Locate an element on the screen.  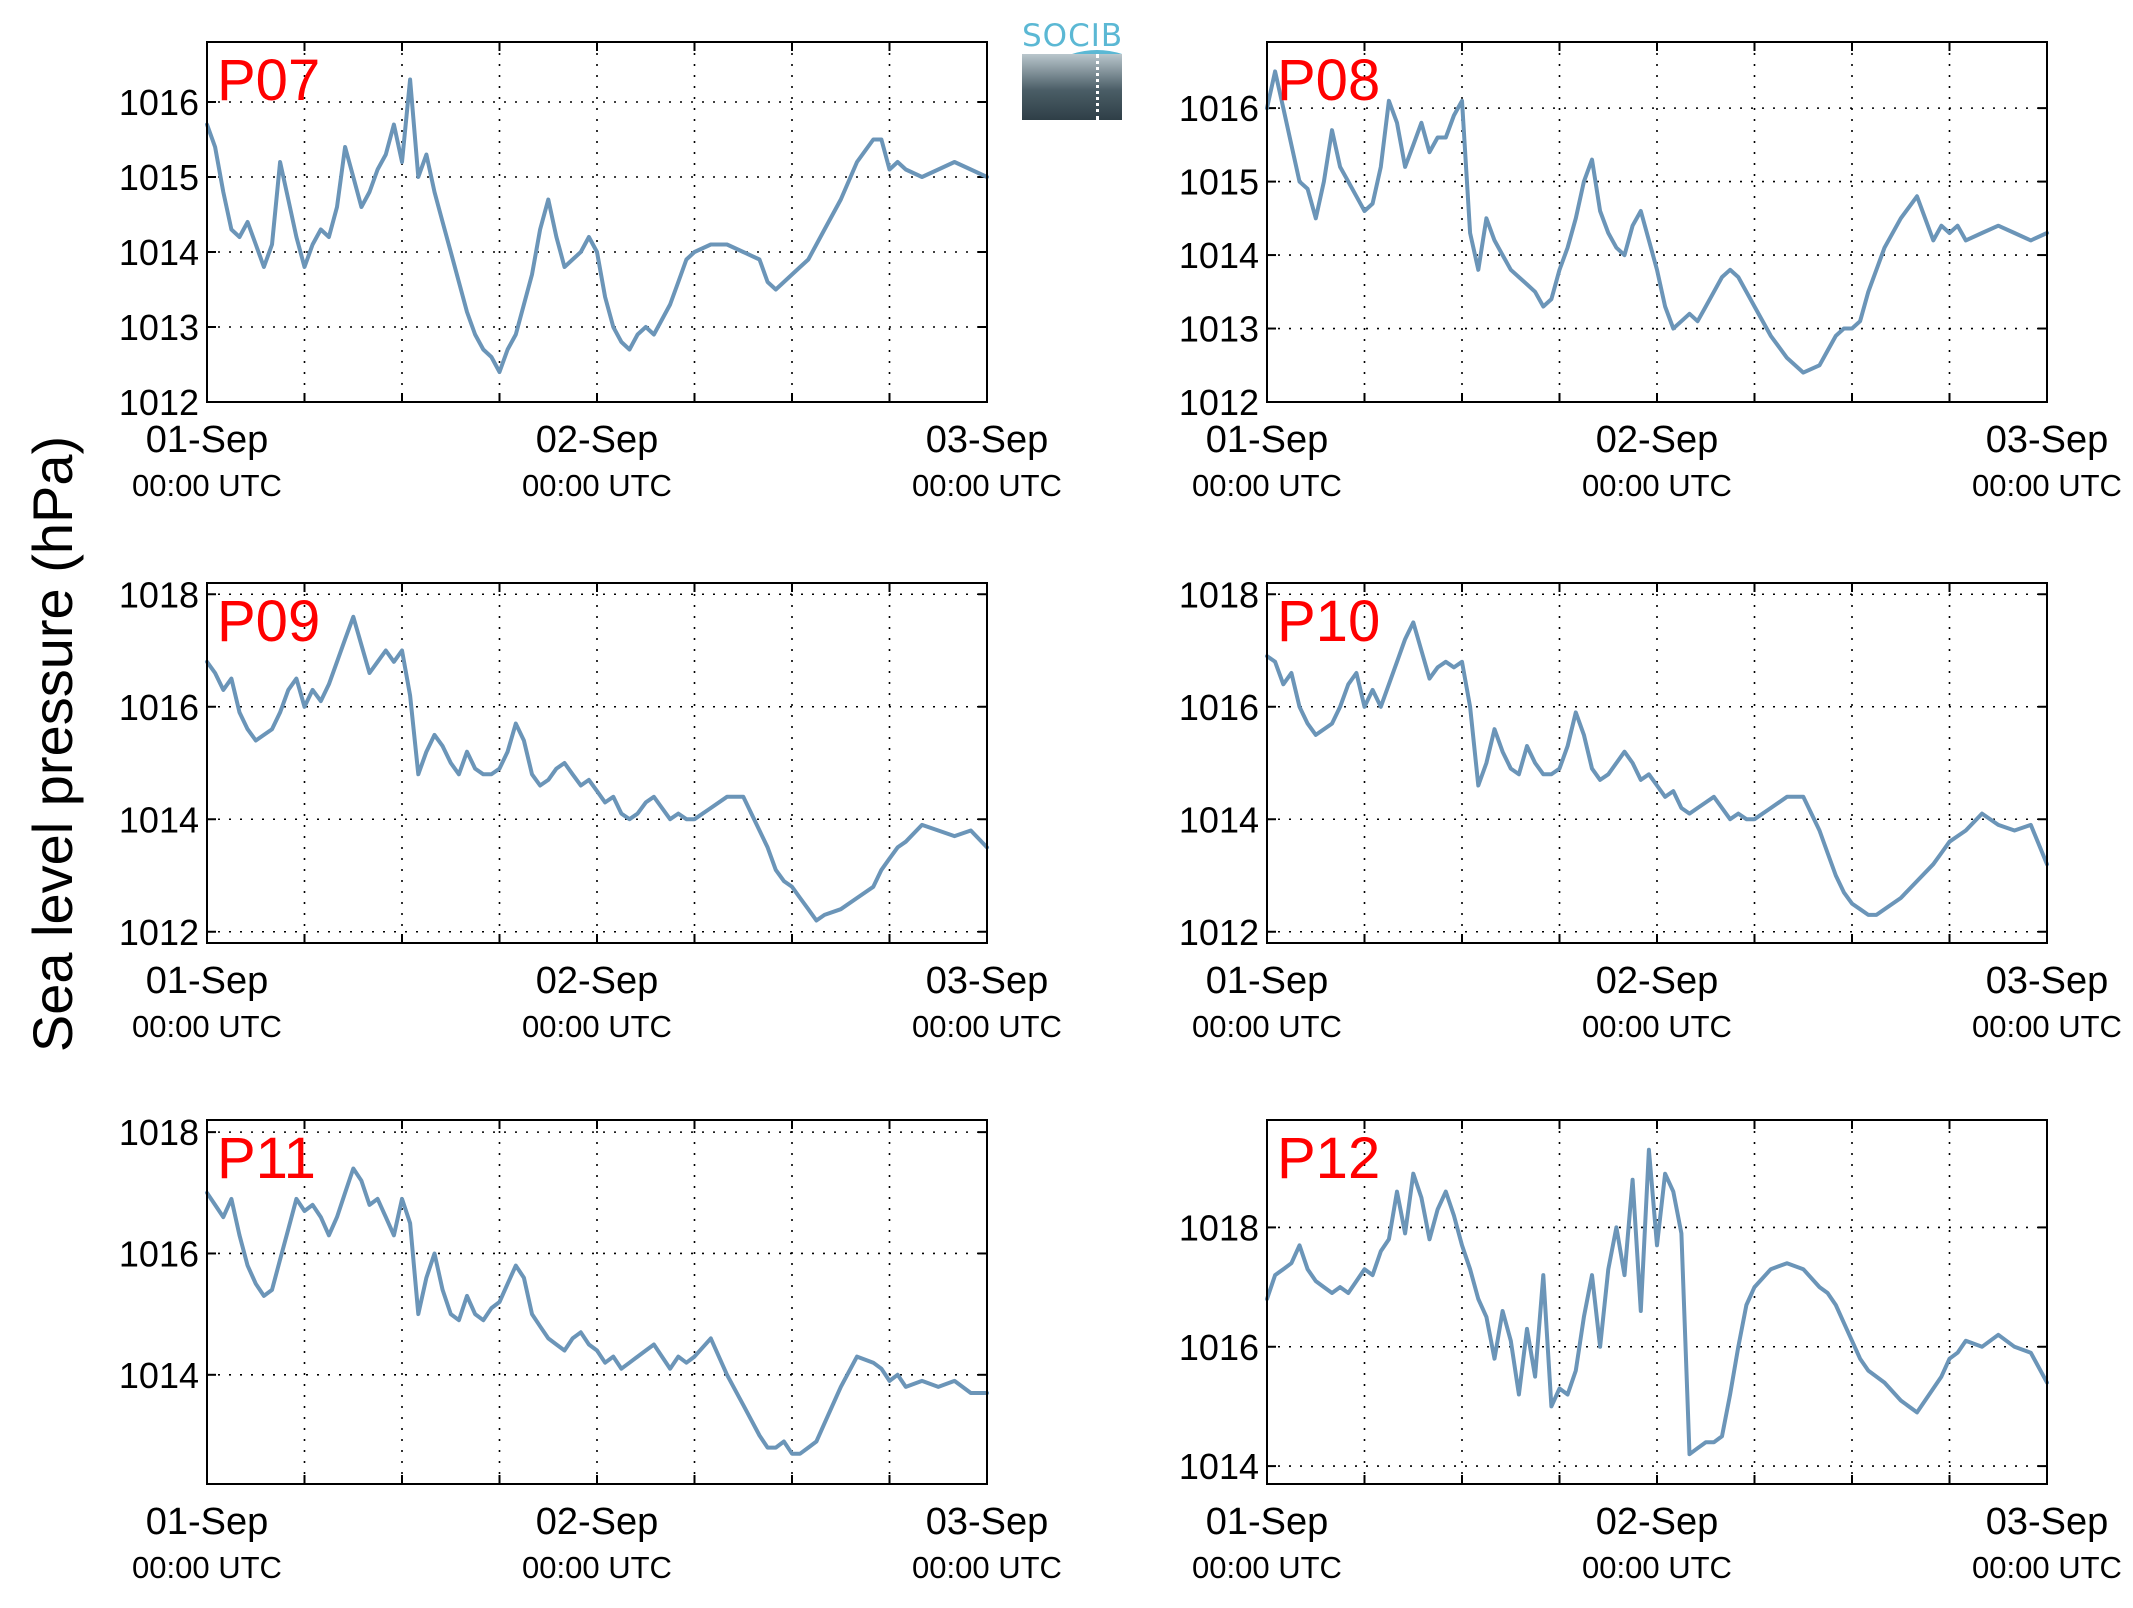
panel-label: P12 is located at coordinates (1328, 1158).